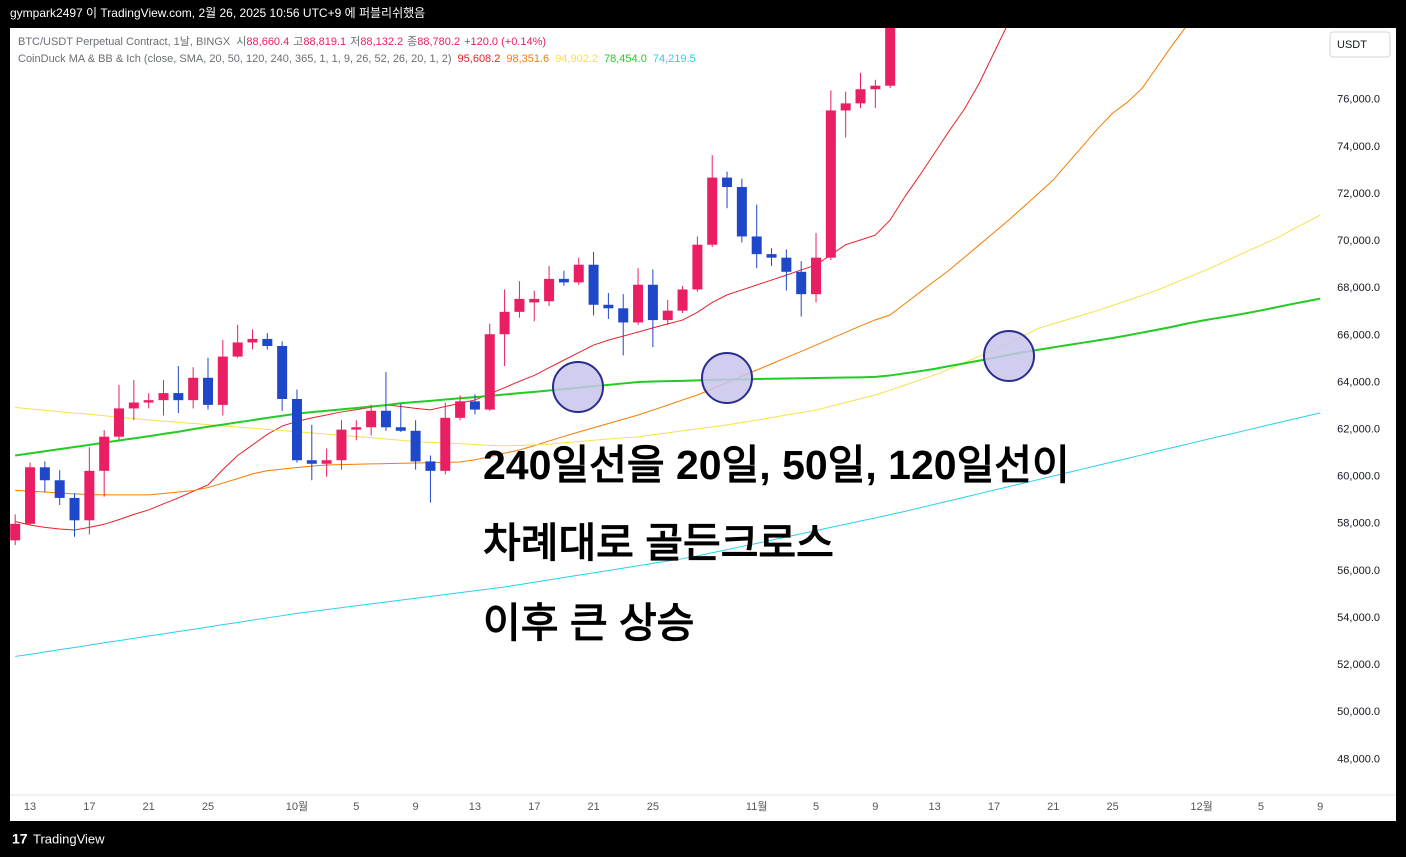  Describe the element at coordinates (1358, 430) in the screenshot. I see `y-tick-label: 62,000.0` at that location.